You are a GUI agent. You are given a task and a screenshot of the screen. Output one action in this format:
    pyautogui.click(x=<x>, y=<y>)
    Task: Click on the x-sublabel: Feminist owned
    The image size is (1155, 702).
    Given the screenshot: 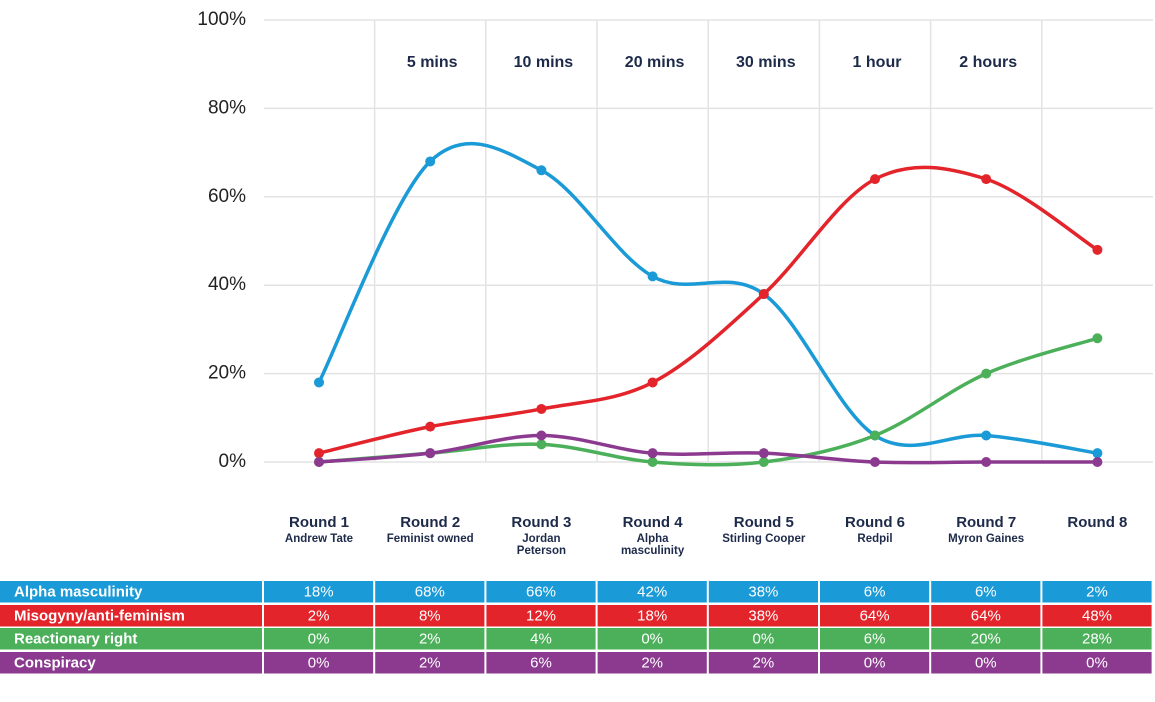 What is the action you would take?
    pyautogui.click(x=430, y=539)
    